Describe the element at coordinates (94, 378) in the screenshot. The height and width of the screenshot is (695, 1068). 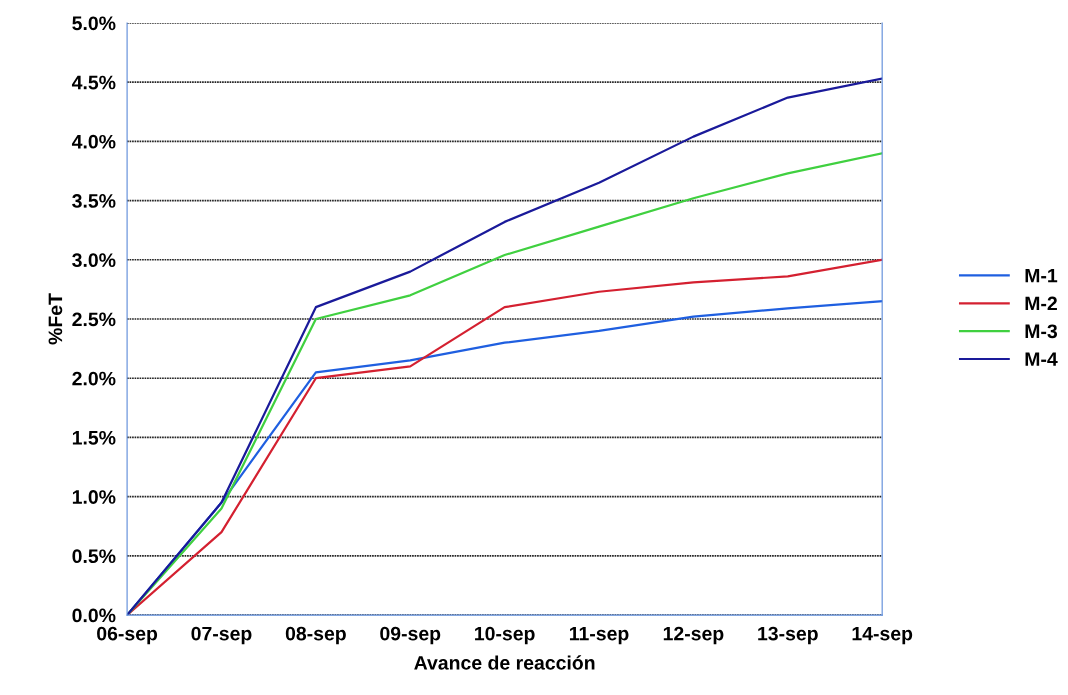
I see `y-tick-label: 2.0%` at that location.